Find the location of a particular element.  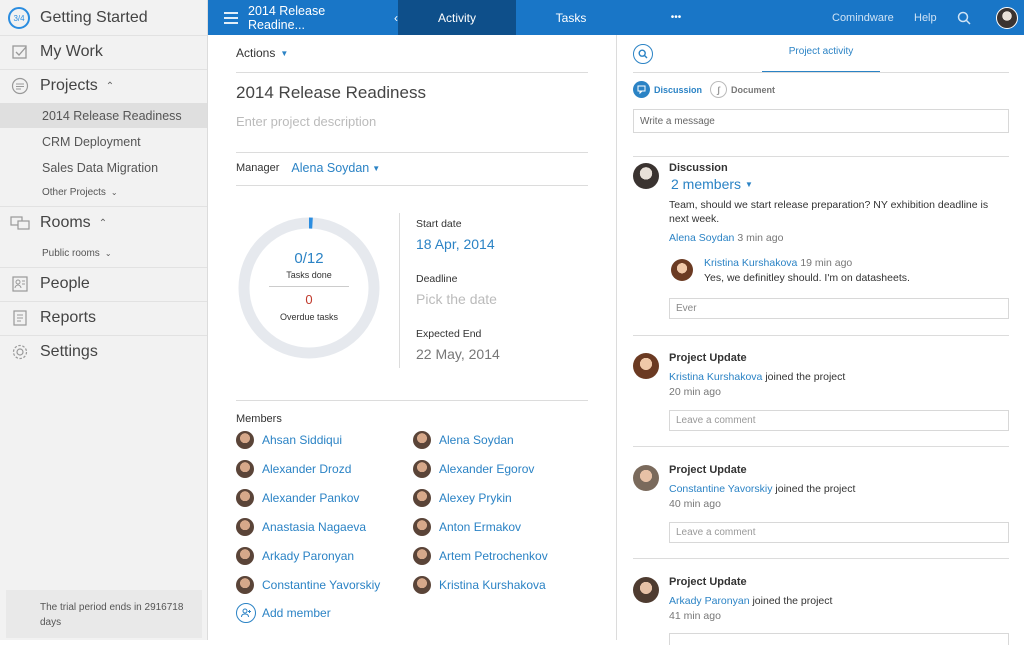

actions-dropdown: Actions ▼ is located at coordinates (262, 53).